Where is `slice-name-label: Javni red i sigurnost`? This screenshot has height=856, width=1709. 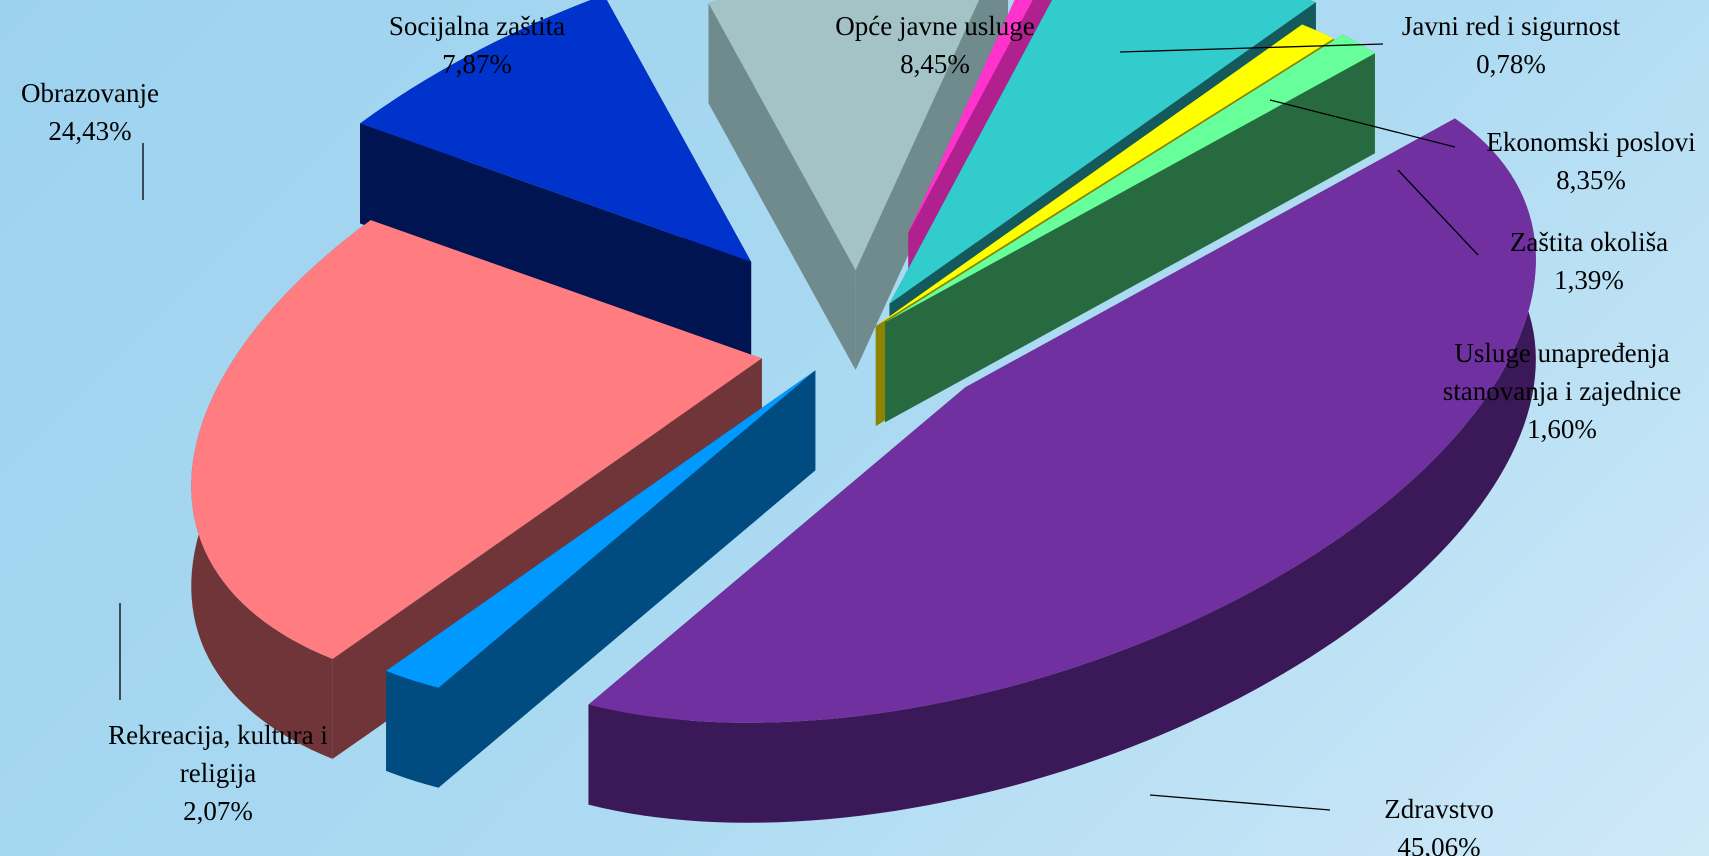
slice-name-label: Javni red i sigurnost is located at coordinates (1511, 26).